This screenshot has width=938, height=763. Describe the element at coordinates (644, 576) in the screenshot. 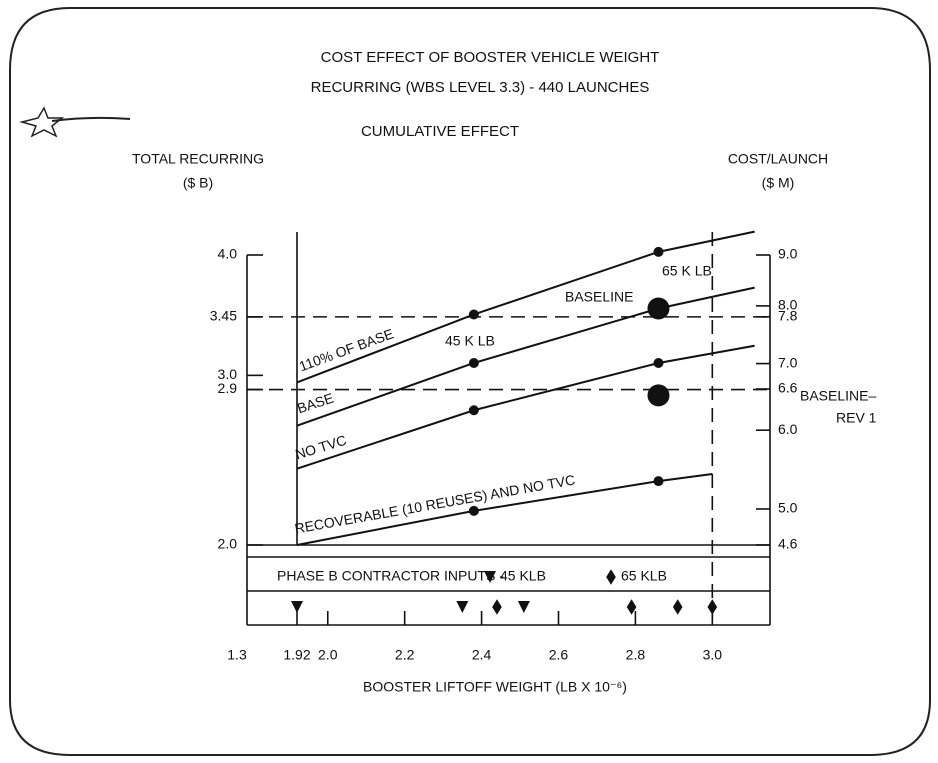

I see `legend-label: 65 KLB` at that location.